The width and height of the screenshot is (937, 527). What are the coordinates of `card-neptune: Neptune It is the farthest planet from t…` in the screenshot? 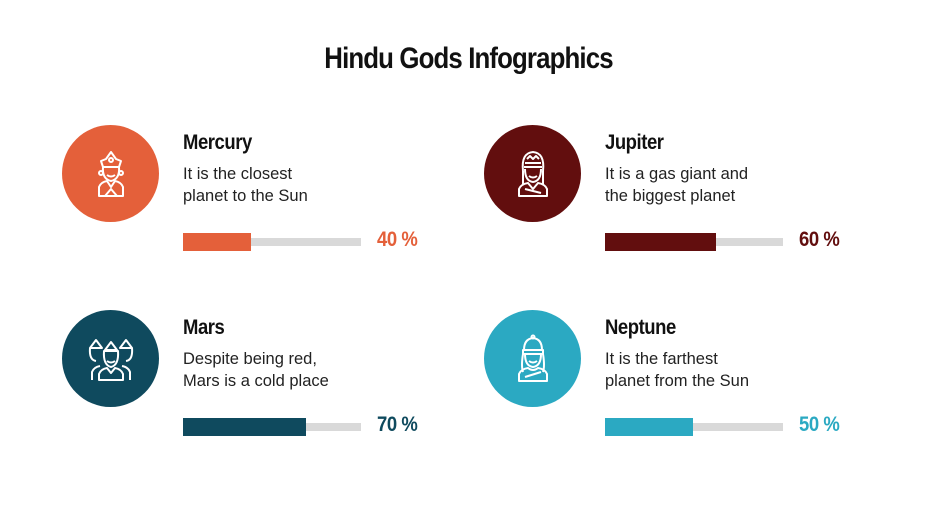 It's located at (684, 380).